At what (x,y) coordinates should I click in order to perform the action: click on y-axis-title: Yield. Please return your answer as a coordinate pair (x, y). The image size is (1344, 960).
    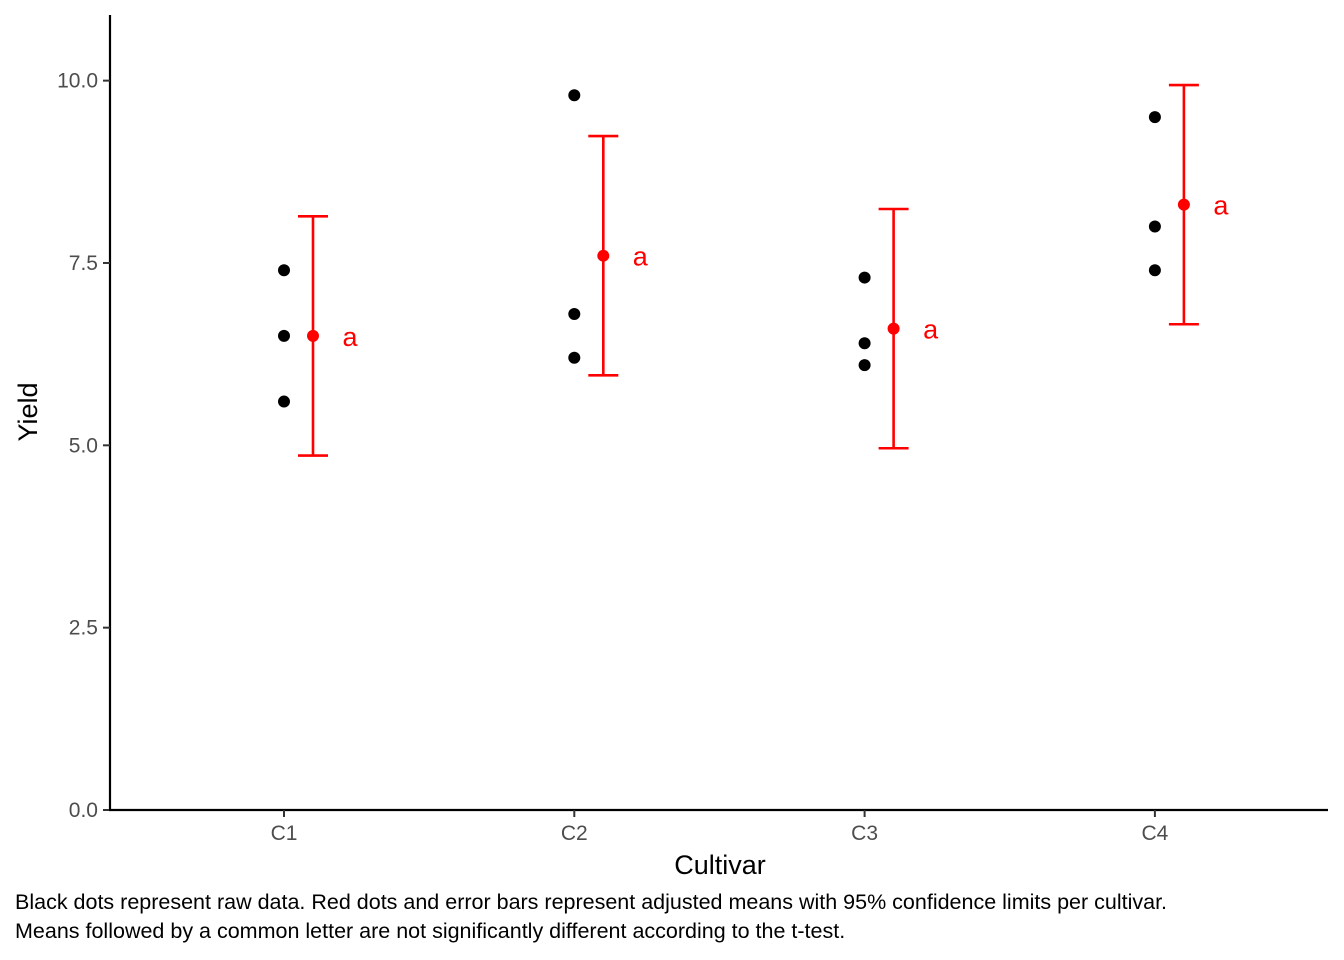
    Looking at the image, I should click on (28, 411).